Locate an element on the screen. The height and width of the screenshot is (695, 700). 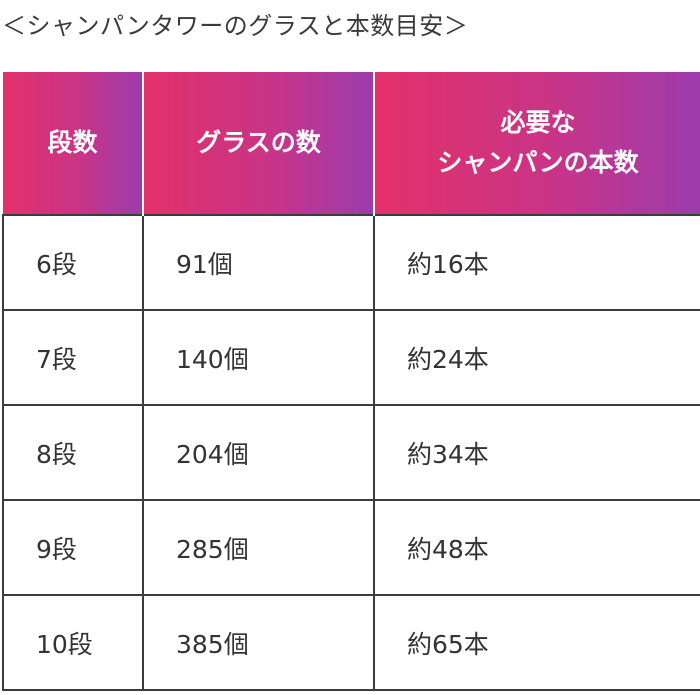
table-row: 8段 204個 約34本 is located at coordinates (351, 452).